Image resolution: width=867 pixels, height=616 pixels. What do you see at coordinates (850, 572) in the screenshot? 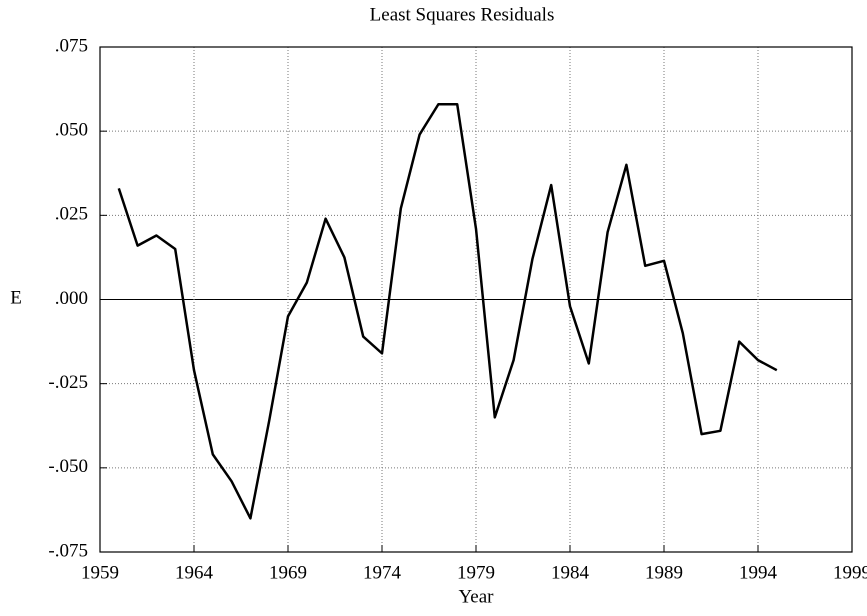
I see `x-tick-label: 1999` at bounding box center [850, 572].